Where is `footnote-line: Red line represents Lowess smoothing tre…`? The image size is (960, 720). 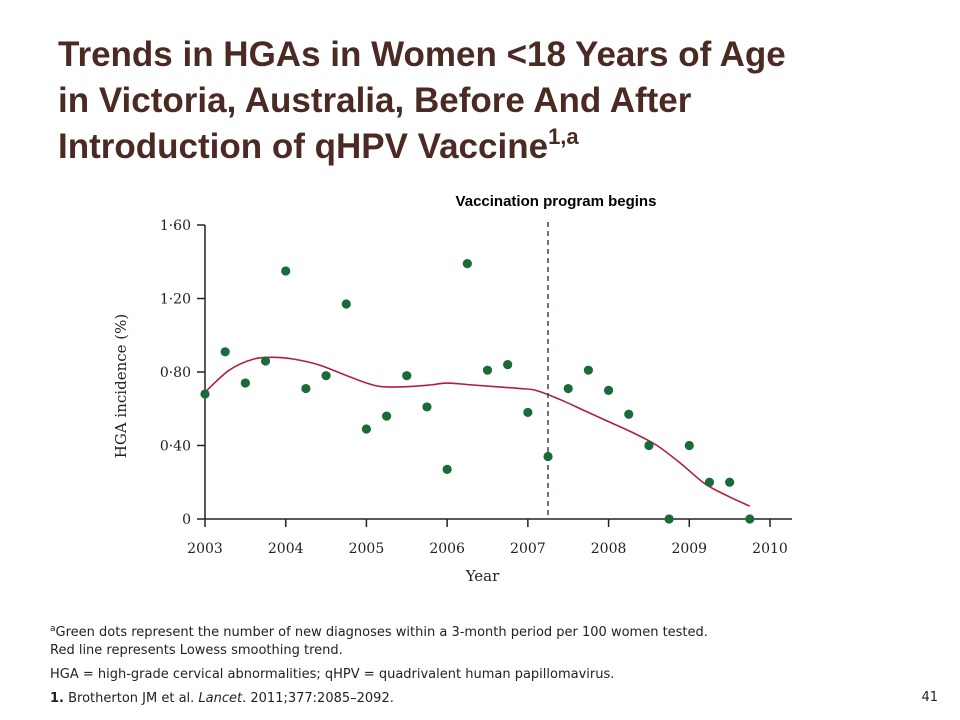
footnote-line: Red line represents Lowess smoothing tre… is located at coordinates (196, 650).